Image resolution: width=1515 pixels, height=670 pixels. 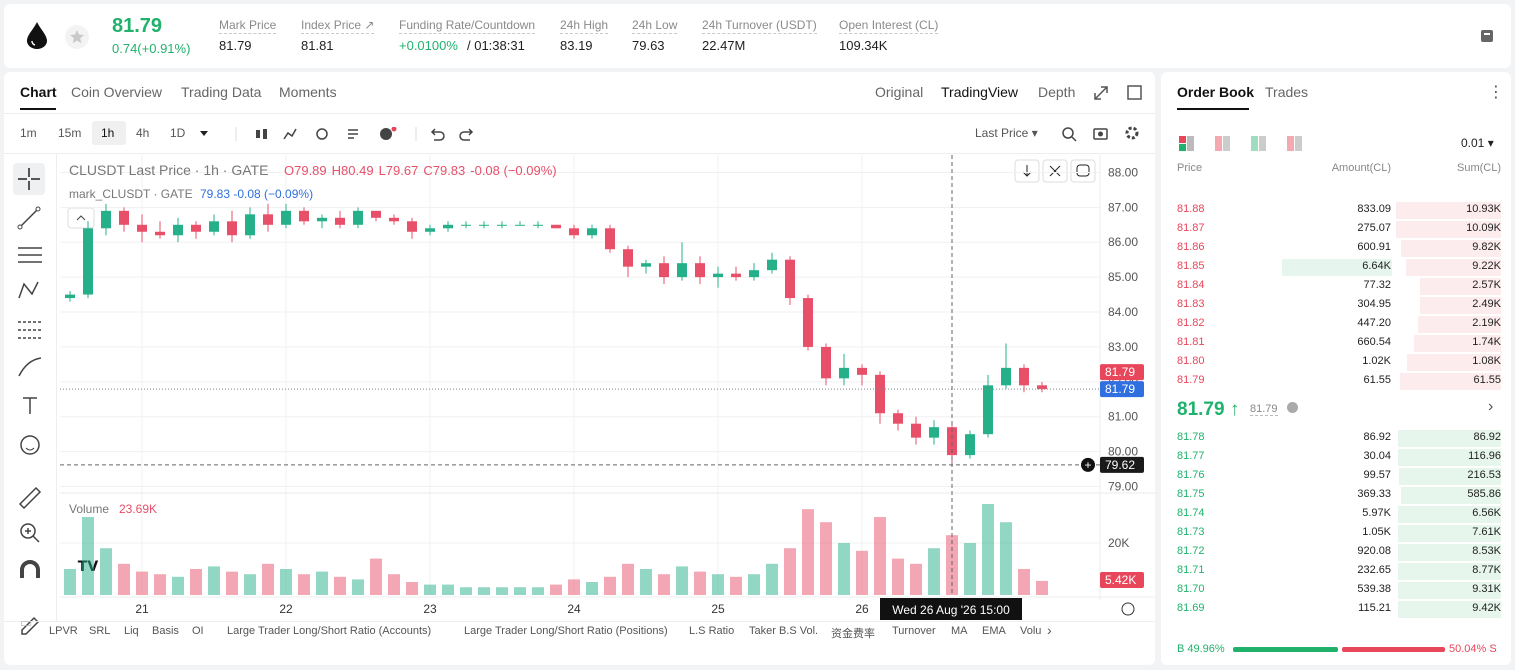 I want to click on indicator: LPVR, so click(x=63, y=631).